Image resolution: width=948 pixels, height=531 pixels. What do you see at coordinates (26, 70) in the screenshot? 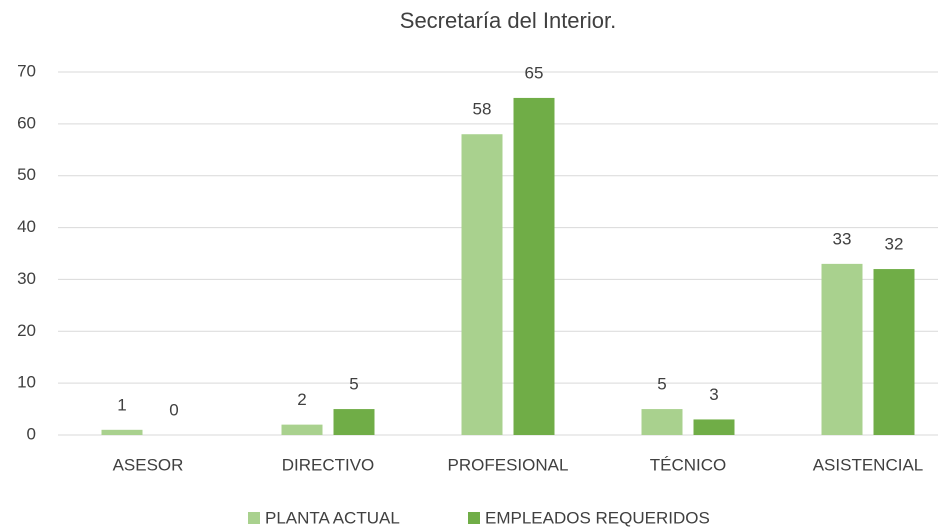
I see `y-tick-label: 70` at bounding box center [26, 70].